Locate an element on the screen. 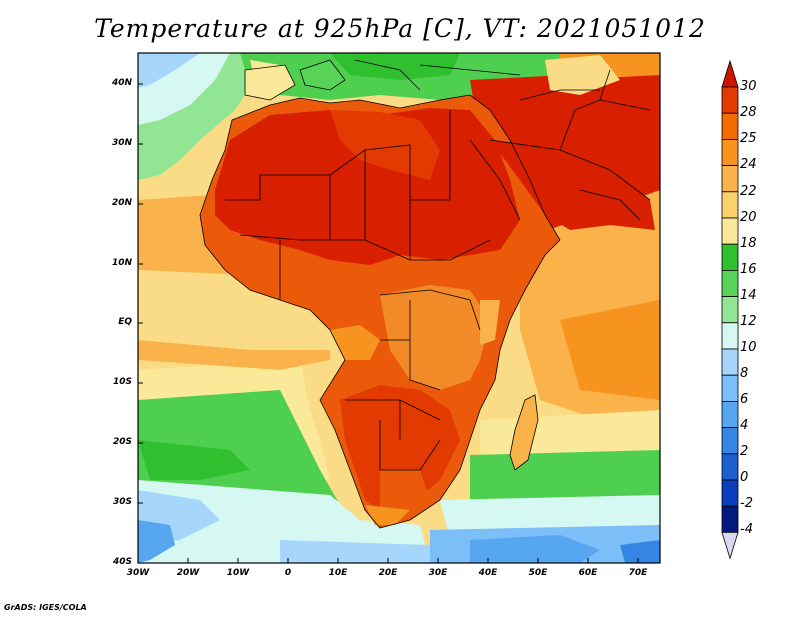 Image resolution: width=800 pixels, height=618 pixels. lon-label: 10E is located at coordinates (338, 573).